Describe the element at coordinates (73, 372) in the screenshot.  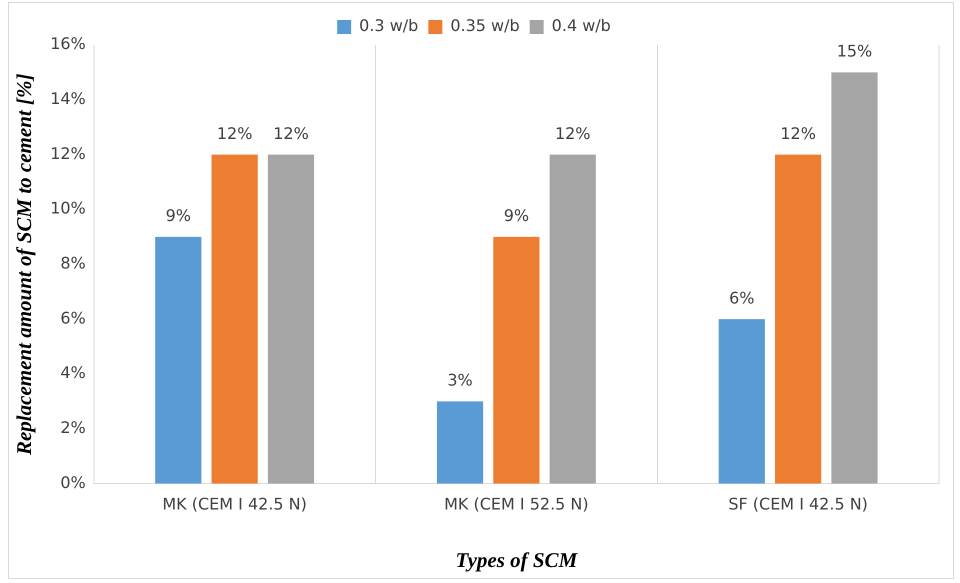
I see `y-tick-label: 4%` at that location.